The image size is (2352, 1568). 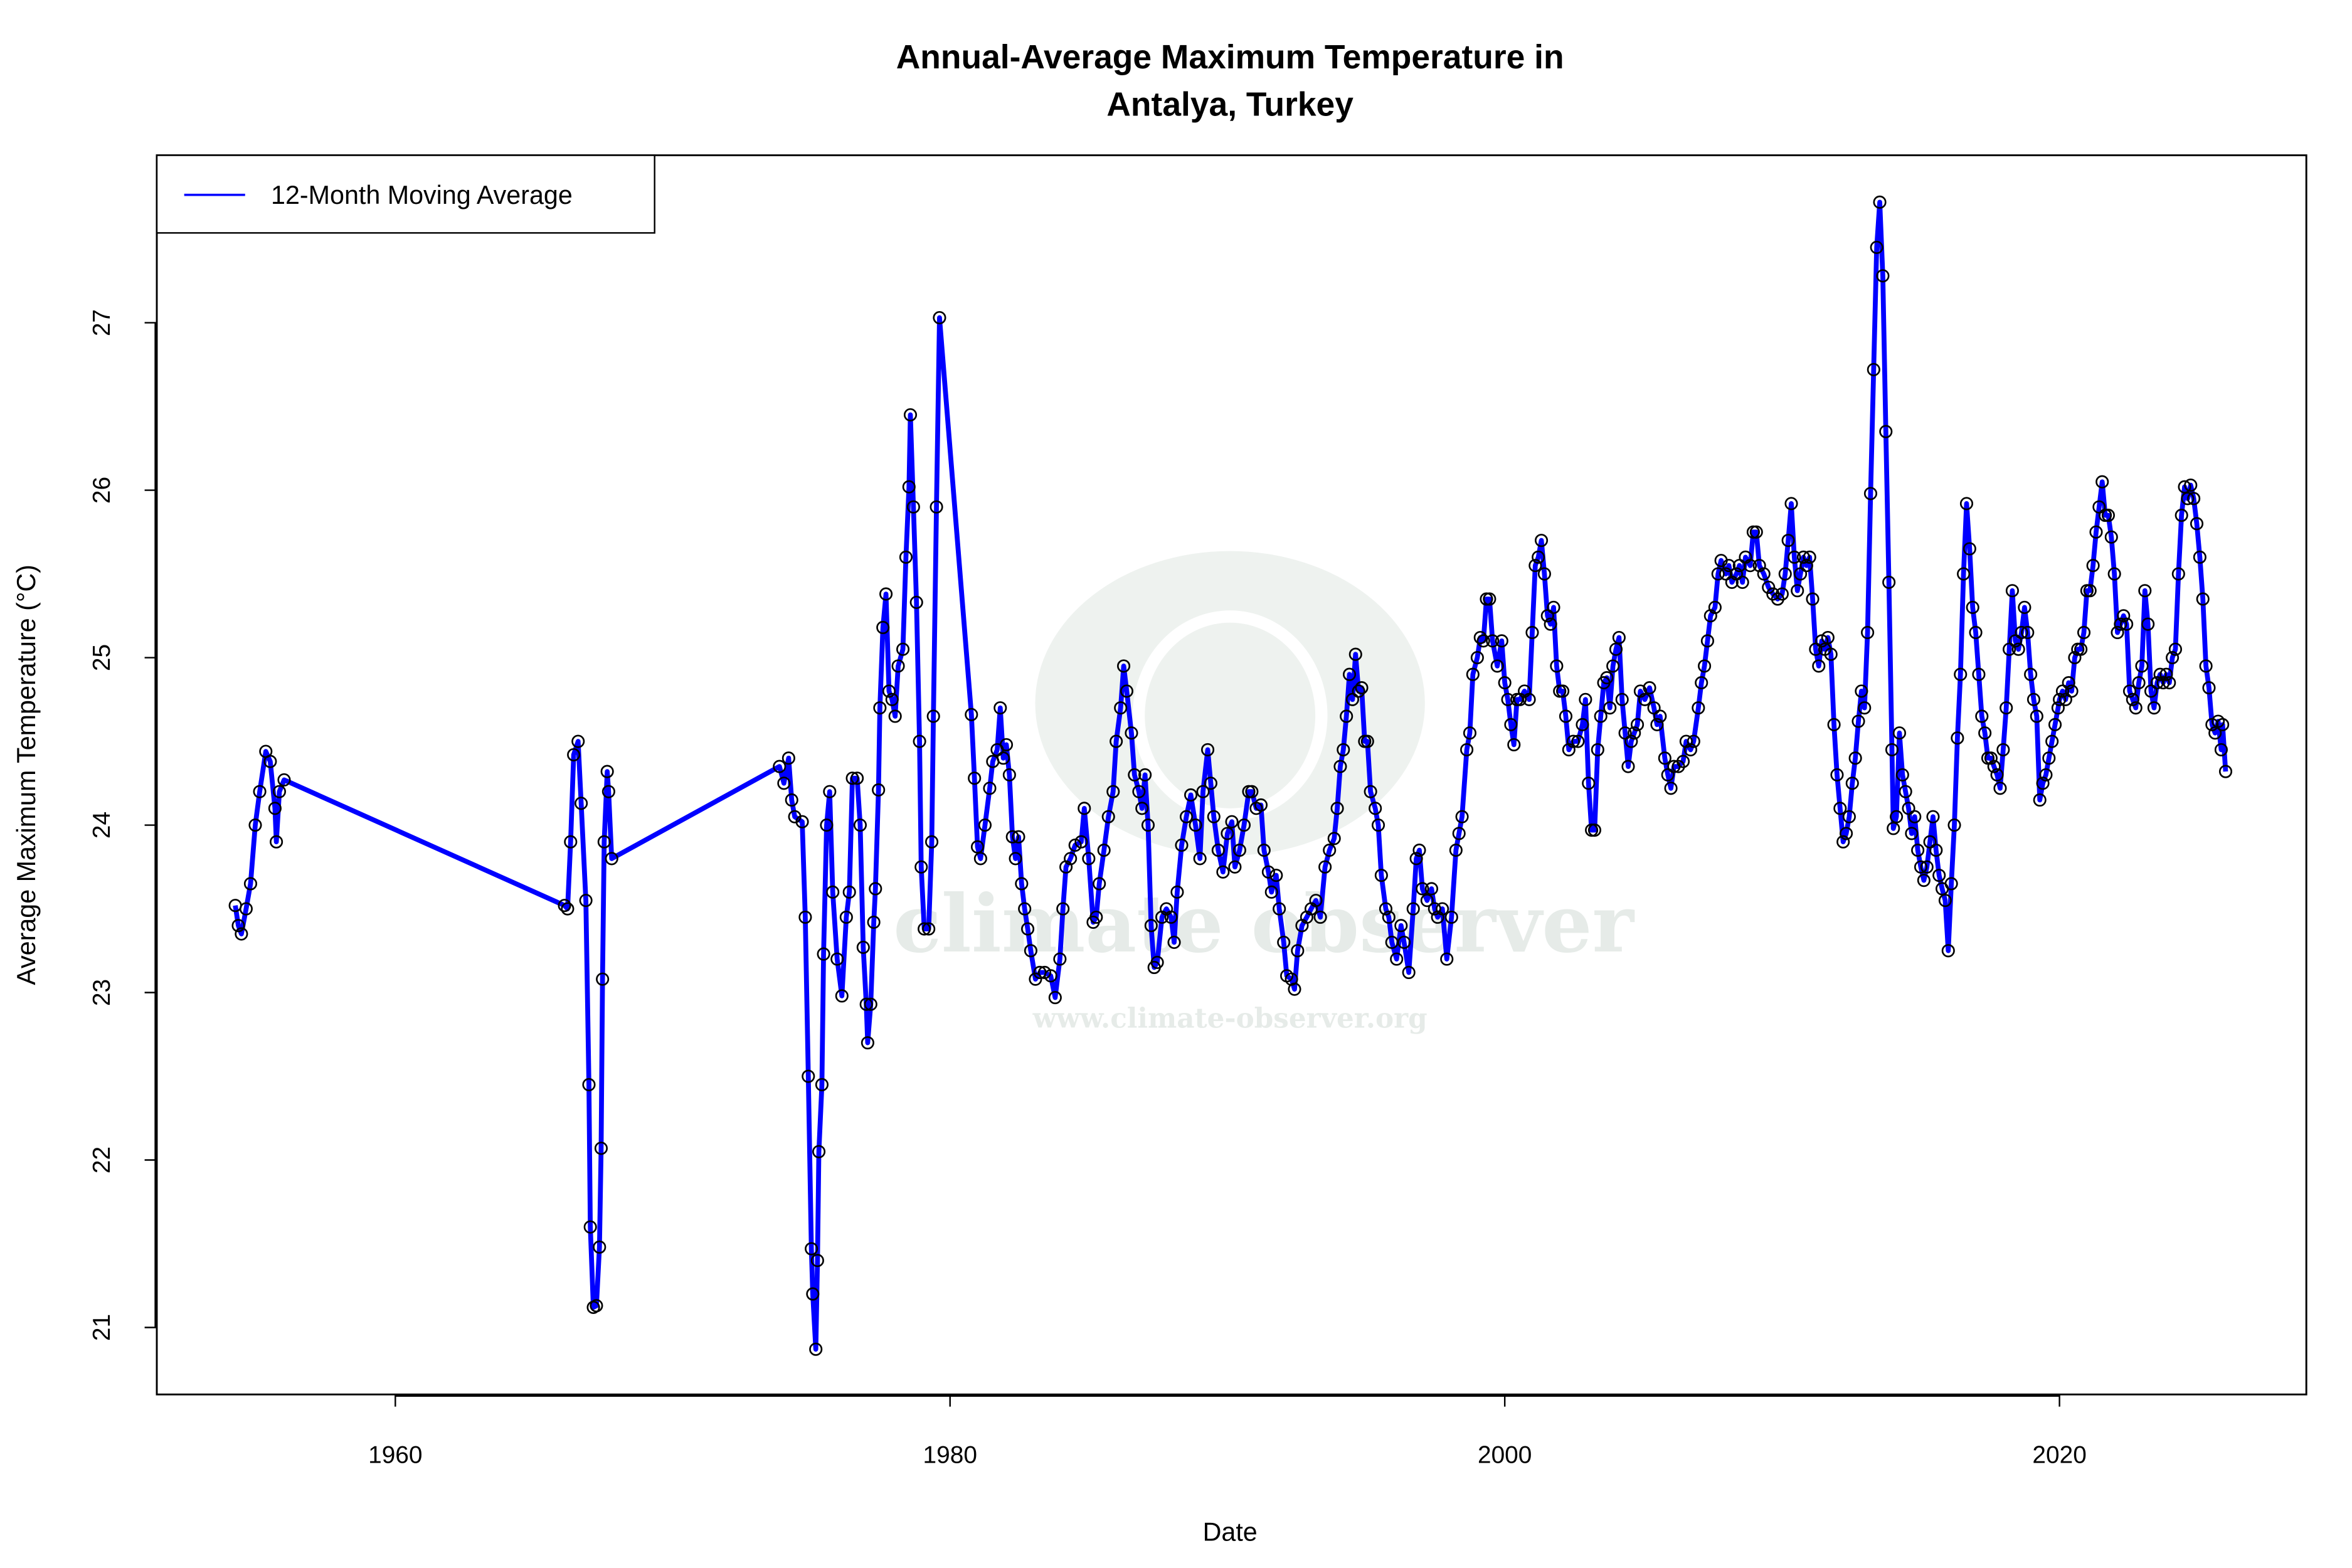 I want to click on chart-title-line-2: Antalya, Turkey, so click(x=1229, y=105).